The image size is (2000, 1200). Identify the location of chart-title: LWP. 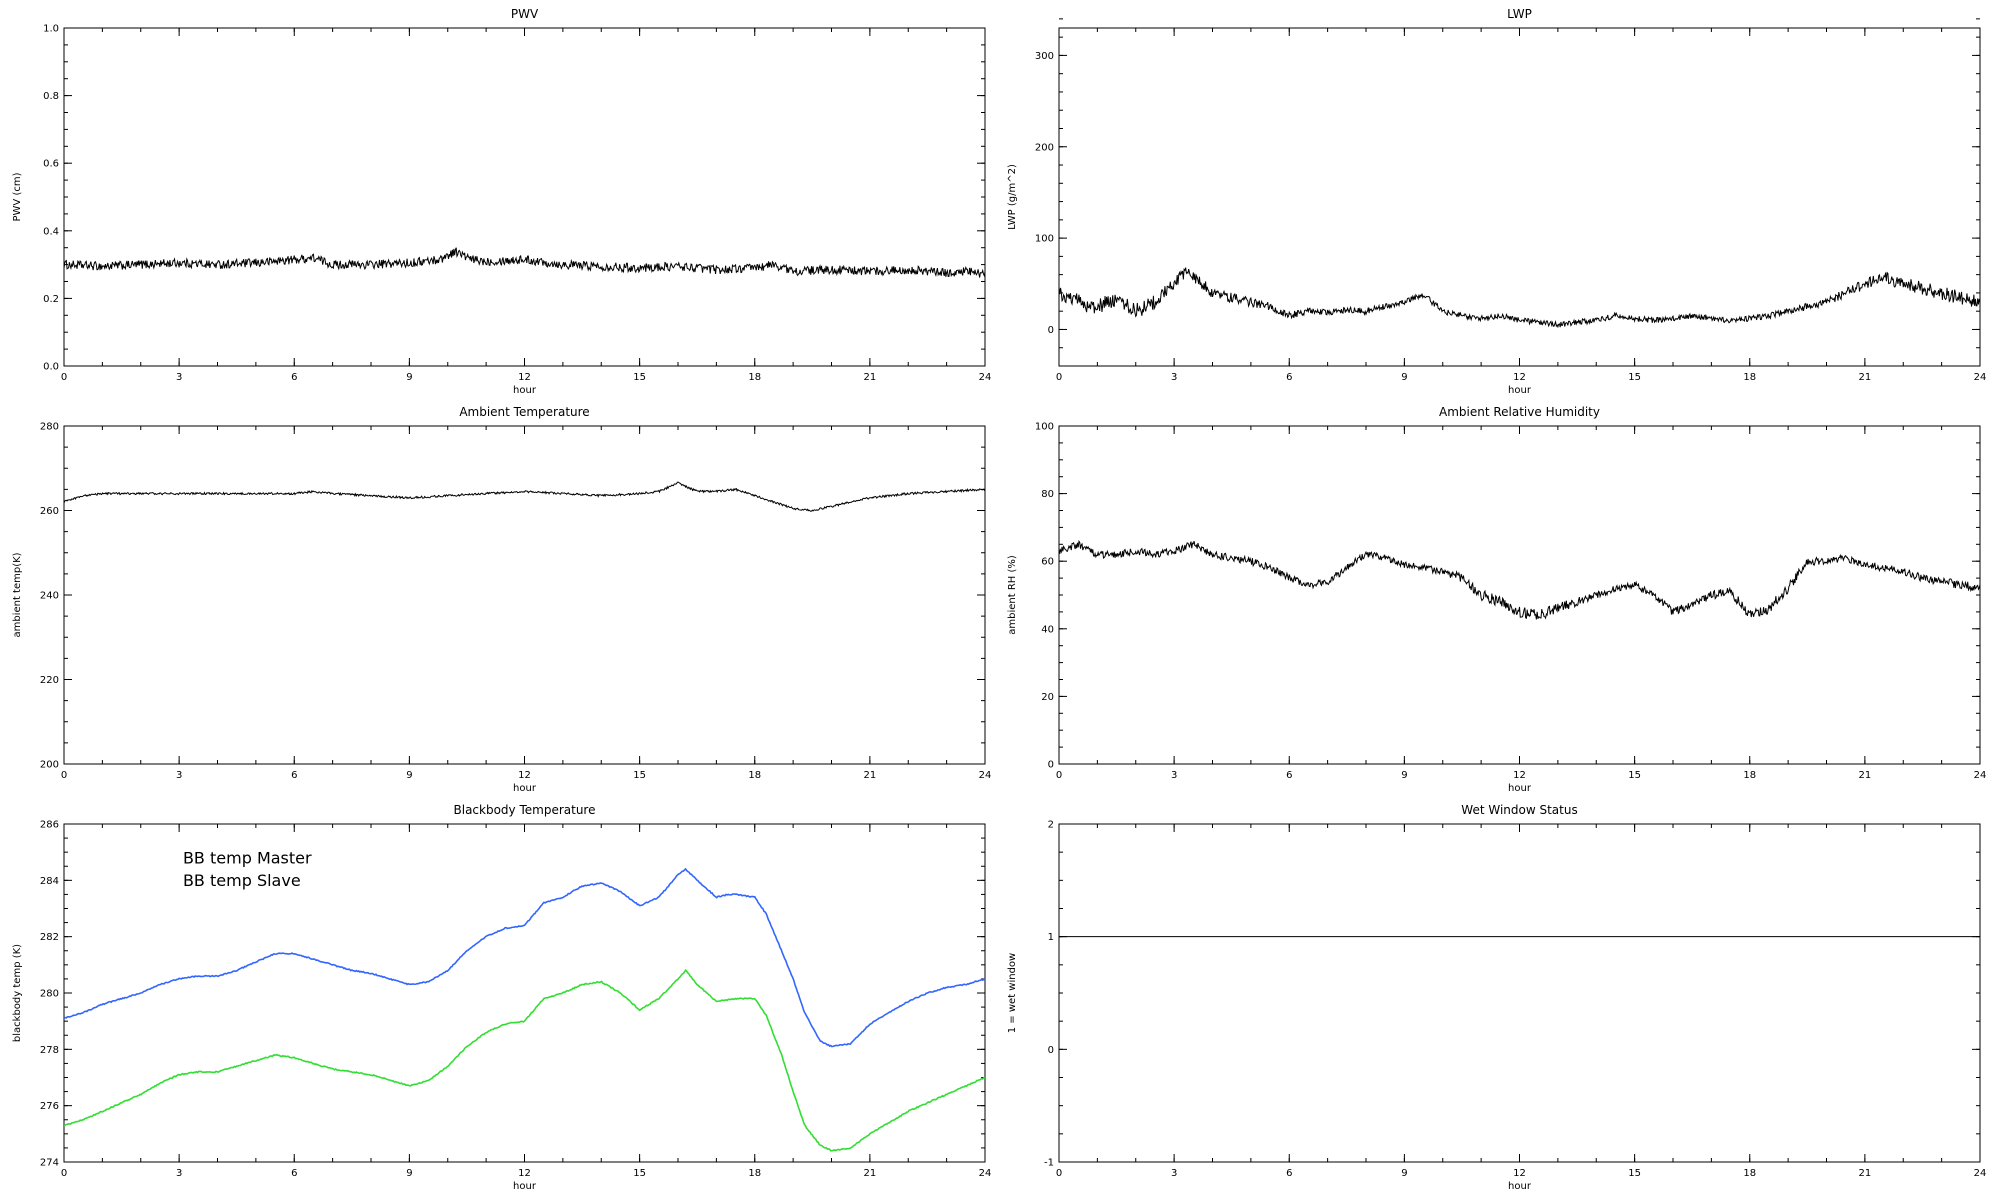
(1519, 14).